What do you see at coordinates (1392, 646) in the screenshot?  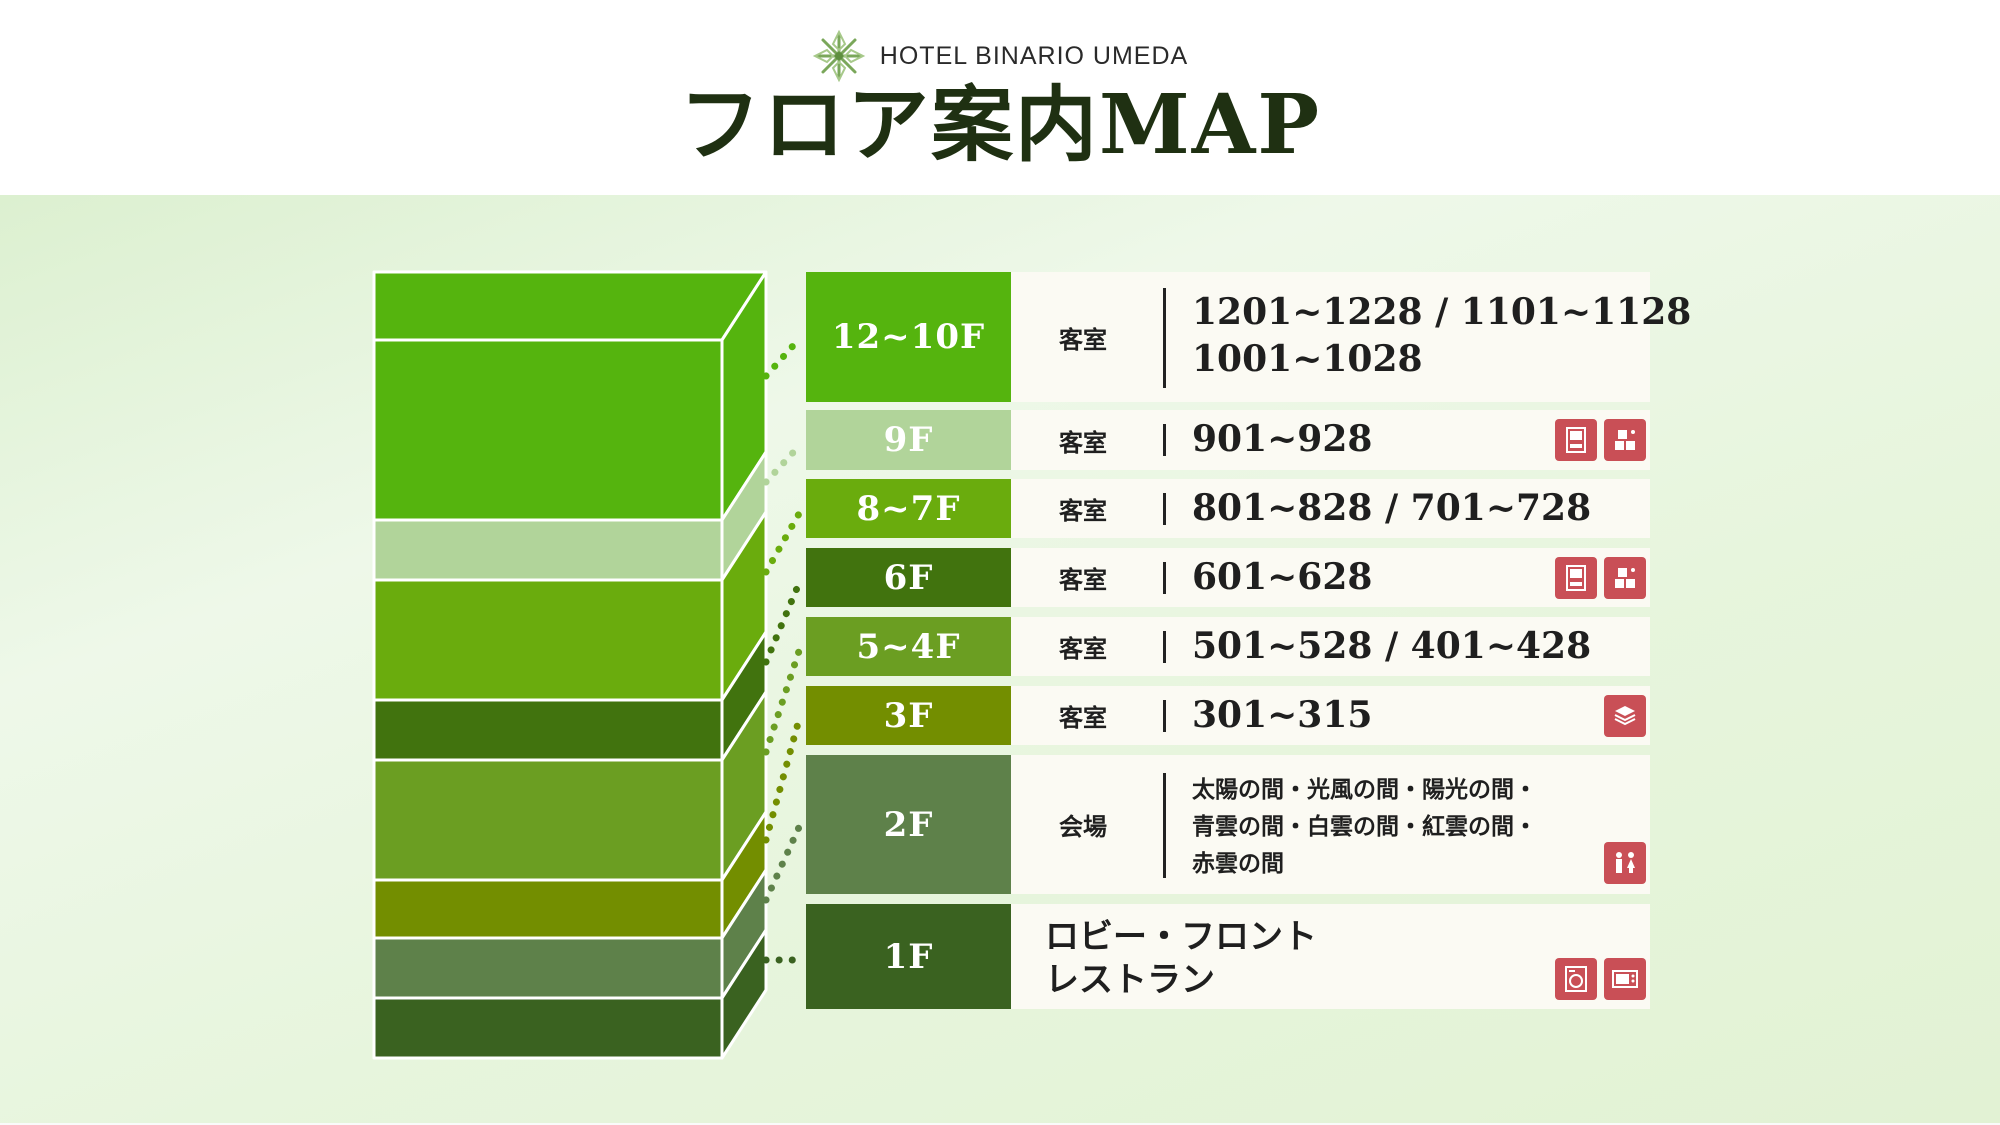 I see `room-numbers: 501~528 / 401~428` at bounding box center [1392, 646].